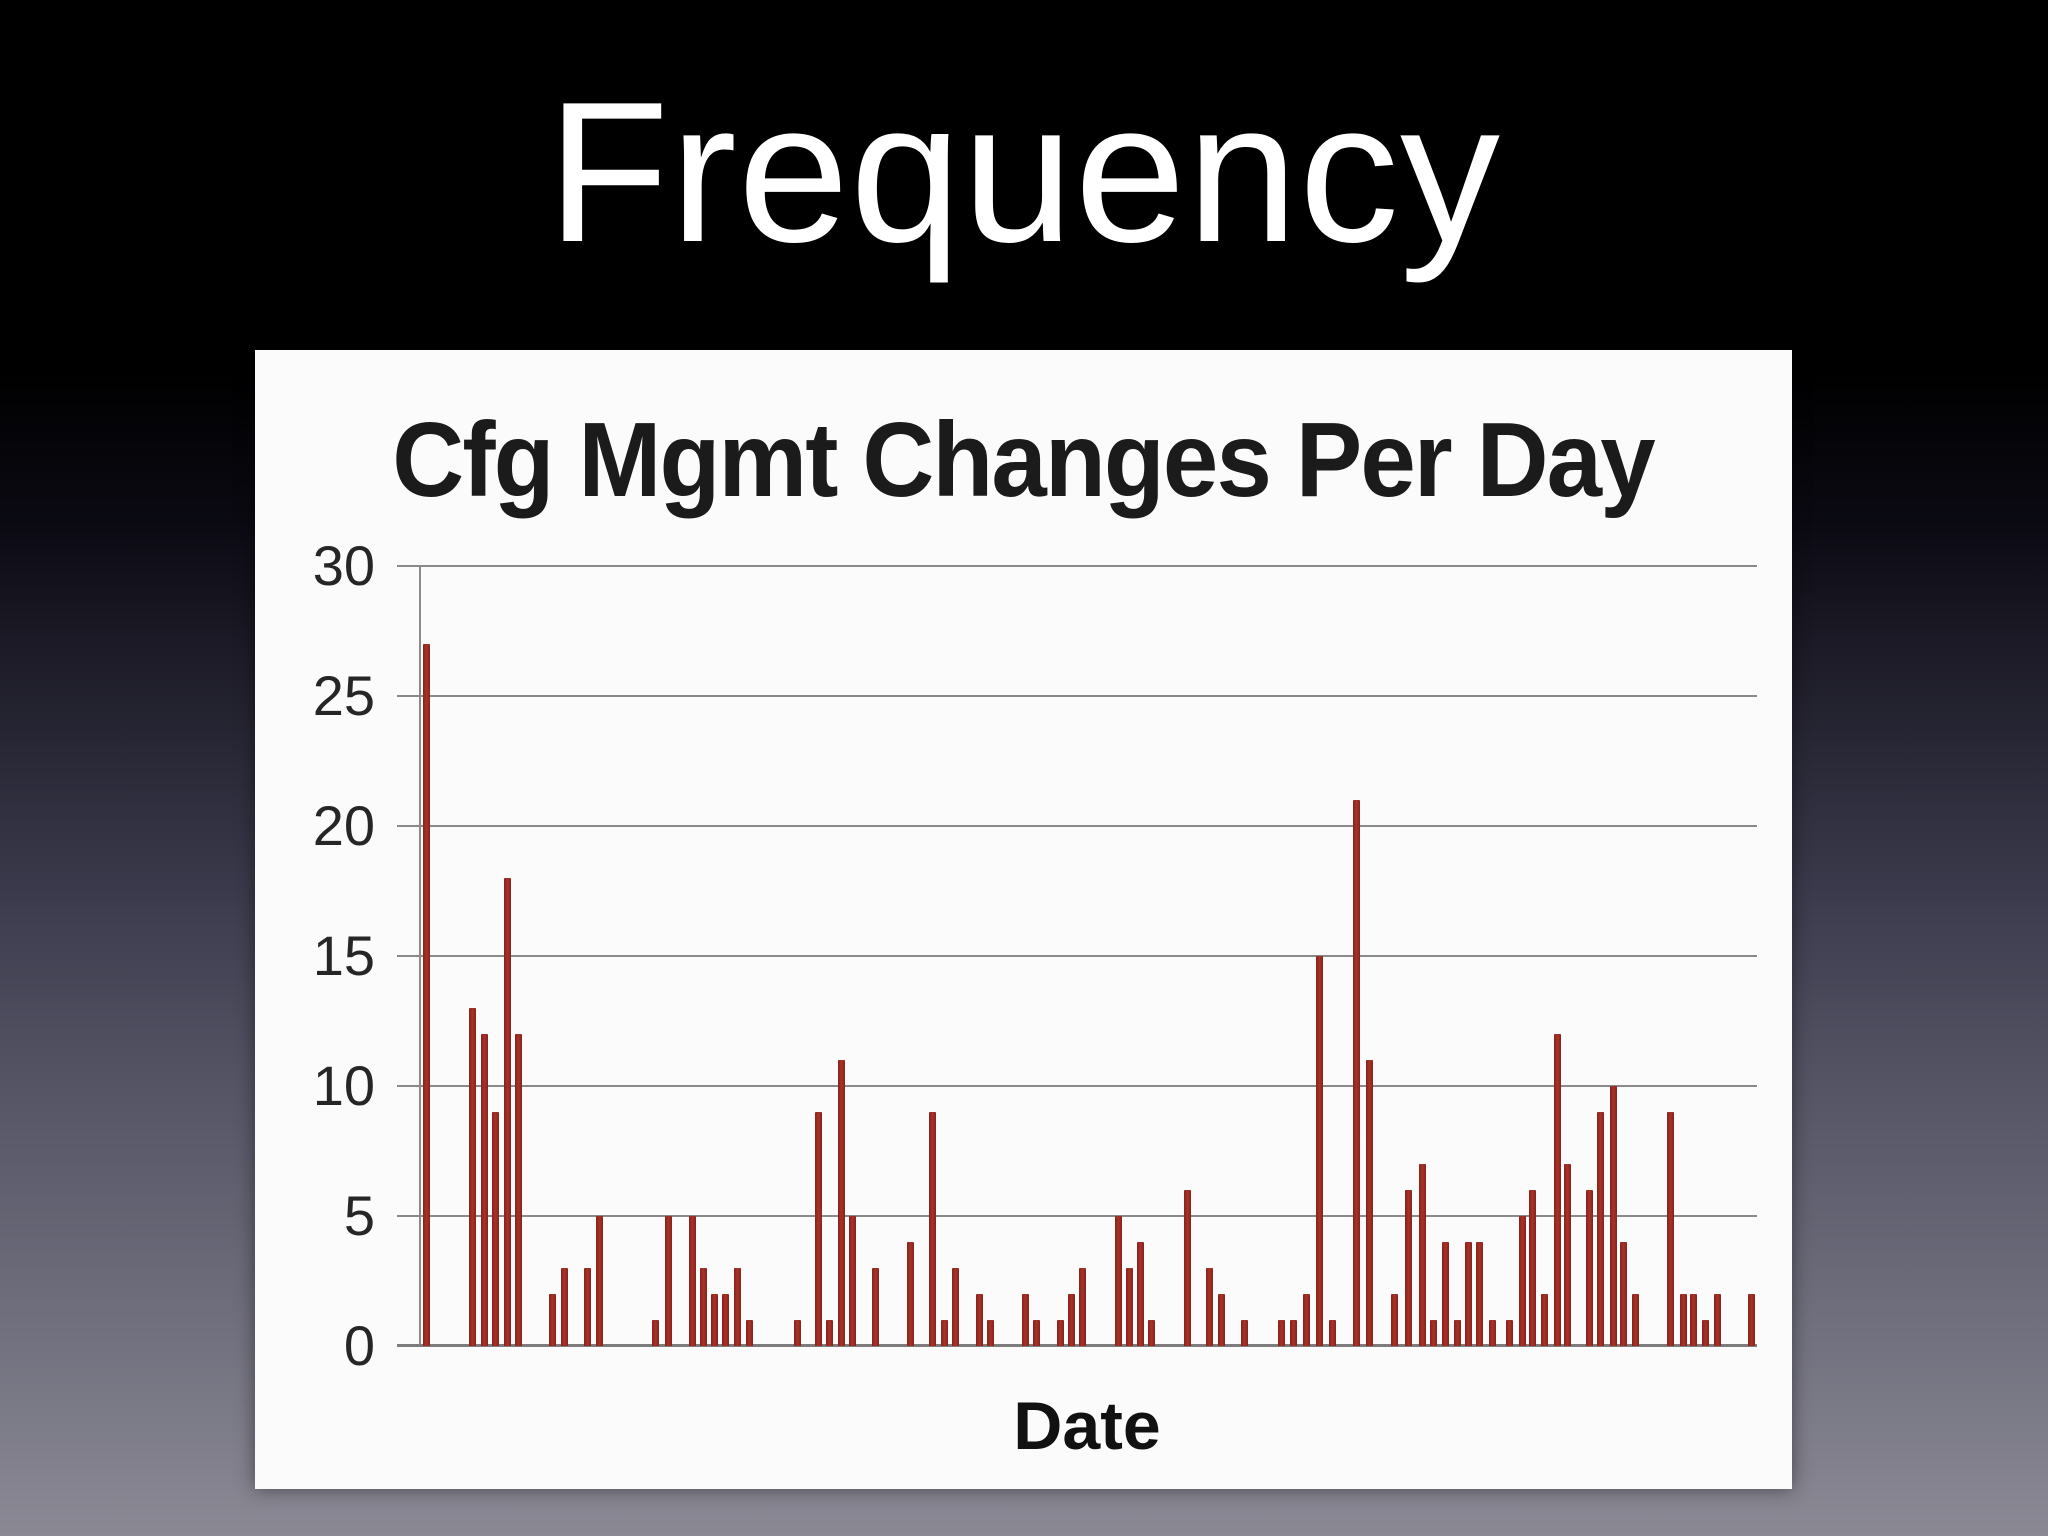 Image resolution: width=2048 pixels, height=1536 pixels. What do you see at coordinates (343, 826) in the screenshot?
I see `y-tick-label: 20` at bounding box center [343, 826].